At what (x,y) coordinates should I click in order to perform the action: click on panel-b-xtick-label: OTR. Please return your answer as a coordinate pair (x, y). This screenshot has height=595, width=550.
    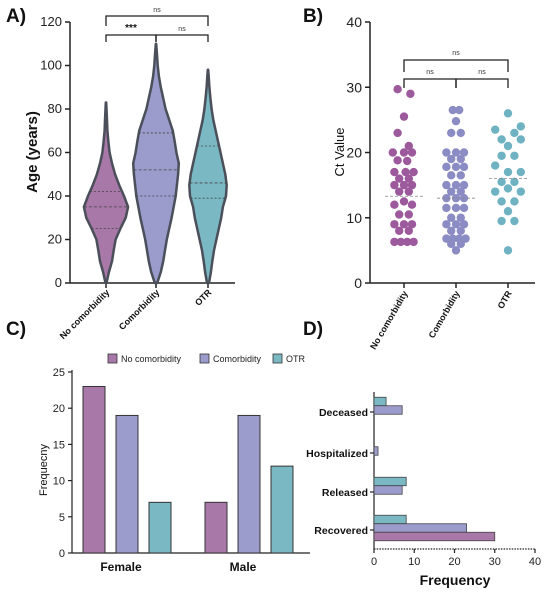
    Looking at the image, I should click on (505, 300).